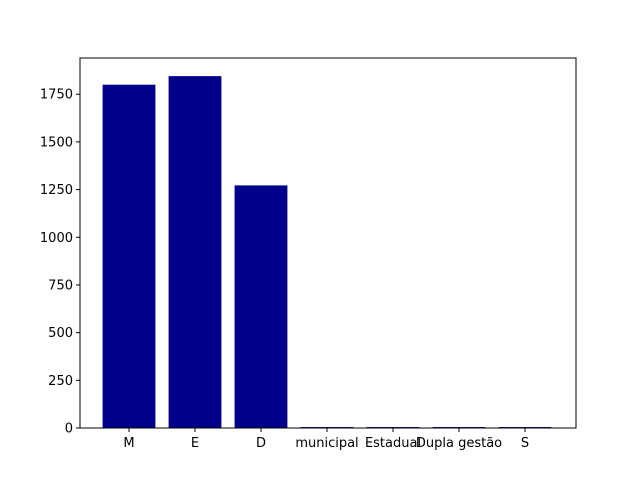  Describe the element at coordinates (128, 443) in the screenshot. I see `x-tick-label-0: M` at that location.